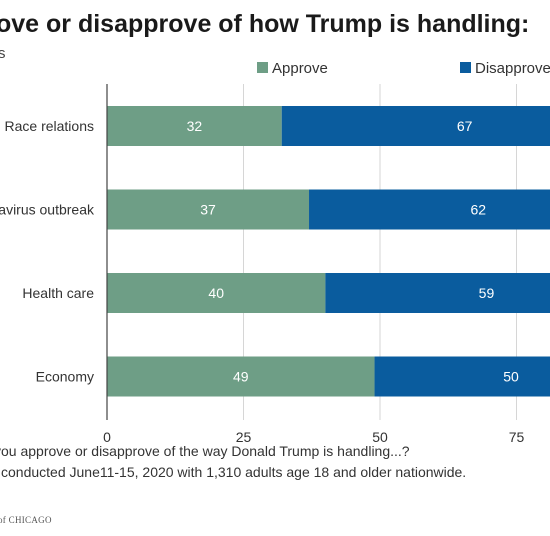 The image size is (550, 536). Describe the element at coordinates (487, 293) in the screenshot. I see `data-label-disapprove-2: 59` at that location.